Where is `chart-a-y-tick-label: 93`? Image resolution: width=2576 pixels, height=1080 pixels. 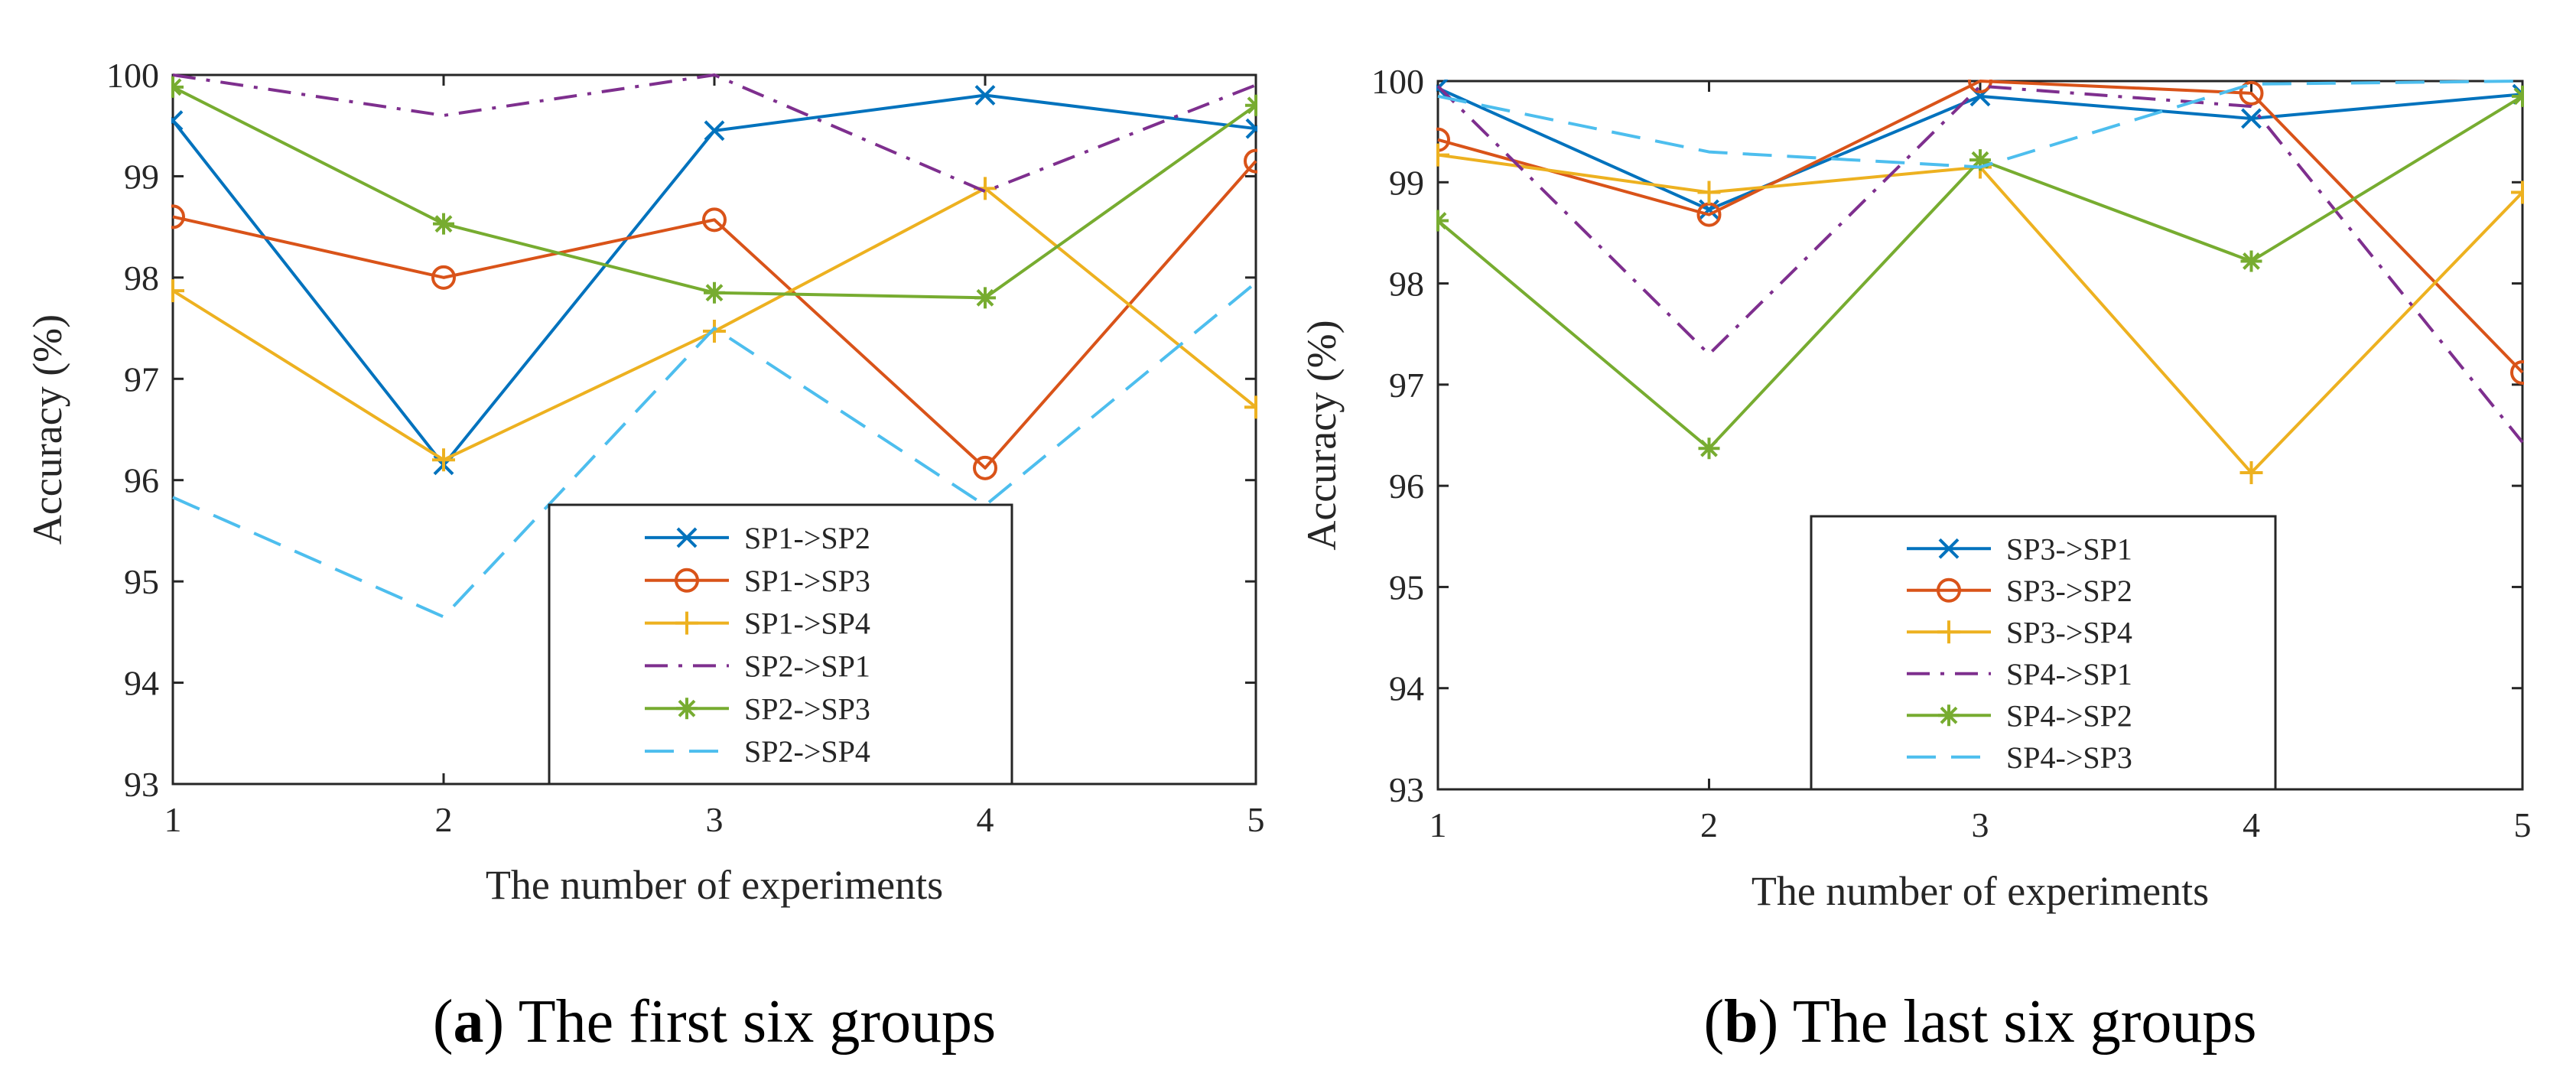
chart-a-y-tick-label: 93 is located at coordinates (141, 784).